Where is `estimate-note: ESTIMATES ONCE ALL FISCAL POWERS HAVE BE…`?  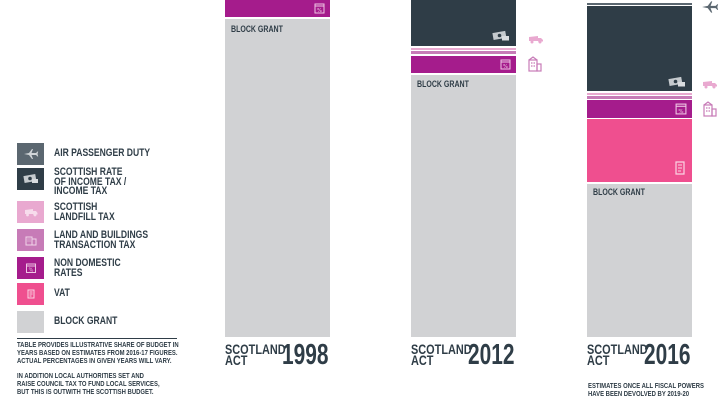 estimate-note: ESTIMATES ONCE ALL FISCAL POWERS HAVE BE… is located at coordinates (646, 389).